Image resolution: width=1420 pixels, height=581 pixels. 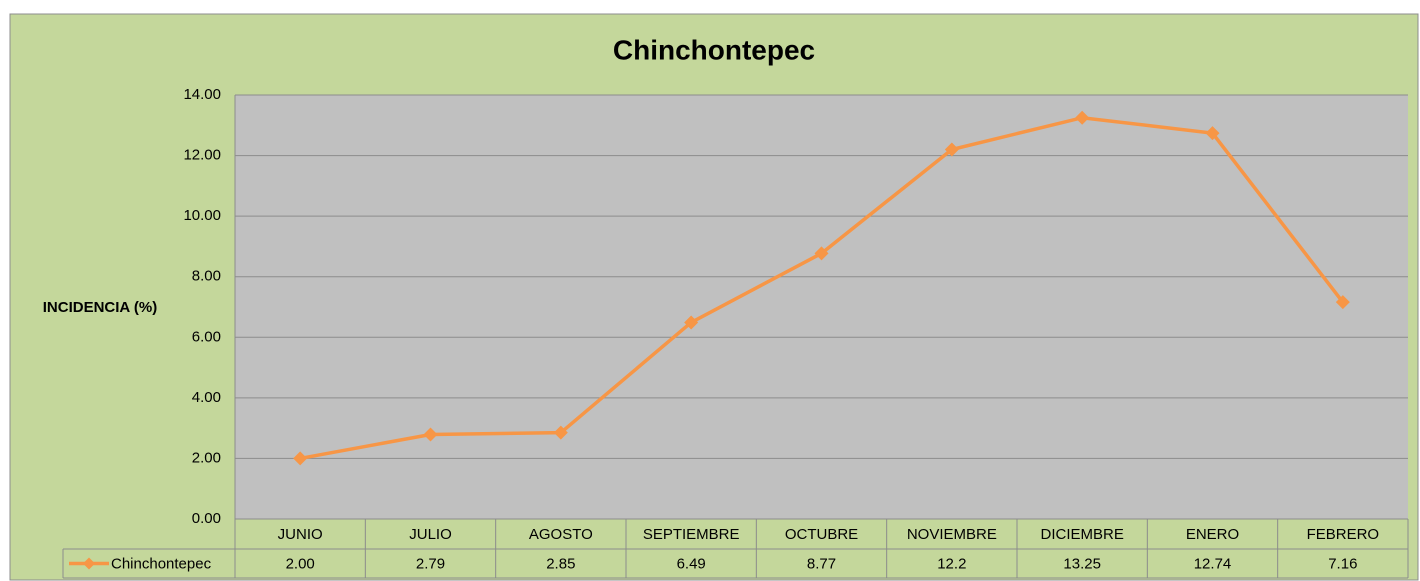 I want to click on y-axis-label: INCIDENCIA (%), so click(x=100, y=307).